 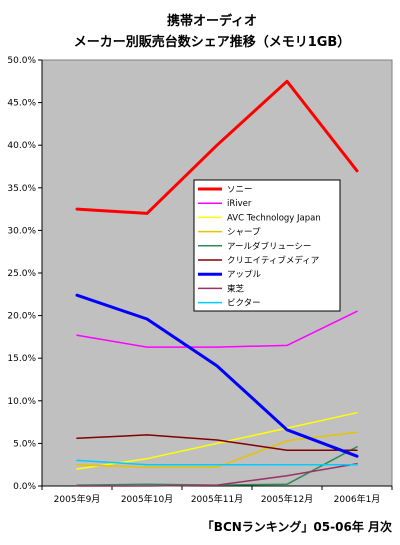 I want to click on source-note: 「BCNランキング」05-06年 月次, so click(x=297, y=526).